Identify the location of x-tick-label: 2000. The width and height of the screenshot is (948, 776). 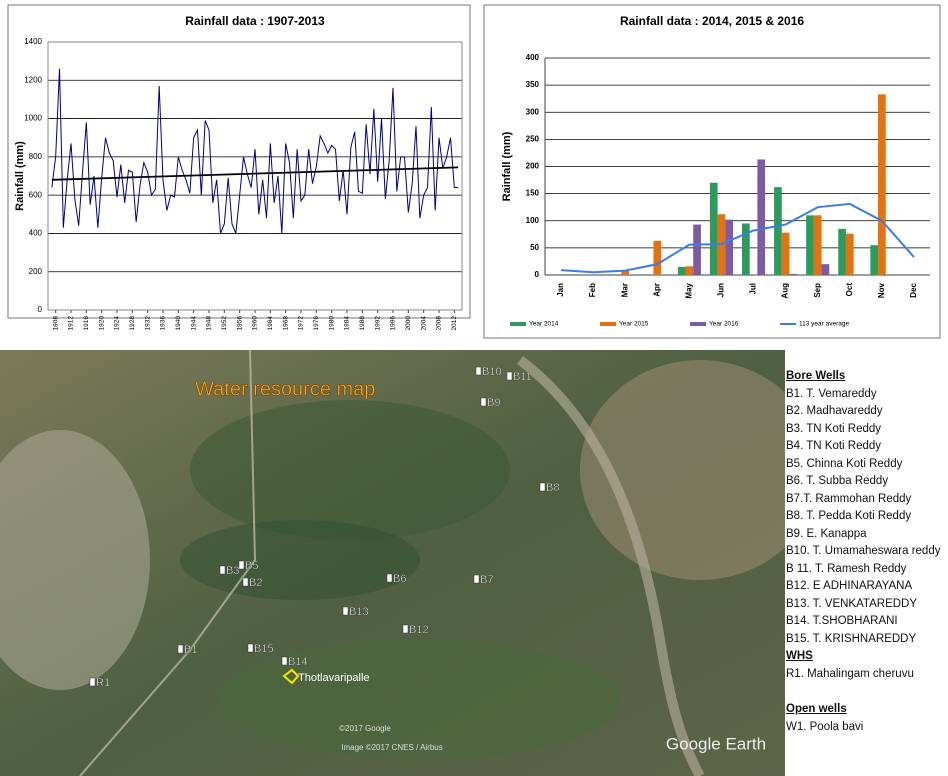
(408, 323).